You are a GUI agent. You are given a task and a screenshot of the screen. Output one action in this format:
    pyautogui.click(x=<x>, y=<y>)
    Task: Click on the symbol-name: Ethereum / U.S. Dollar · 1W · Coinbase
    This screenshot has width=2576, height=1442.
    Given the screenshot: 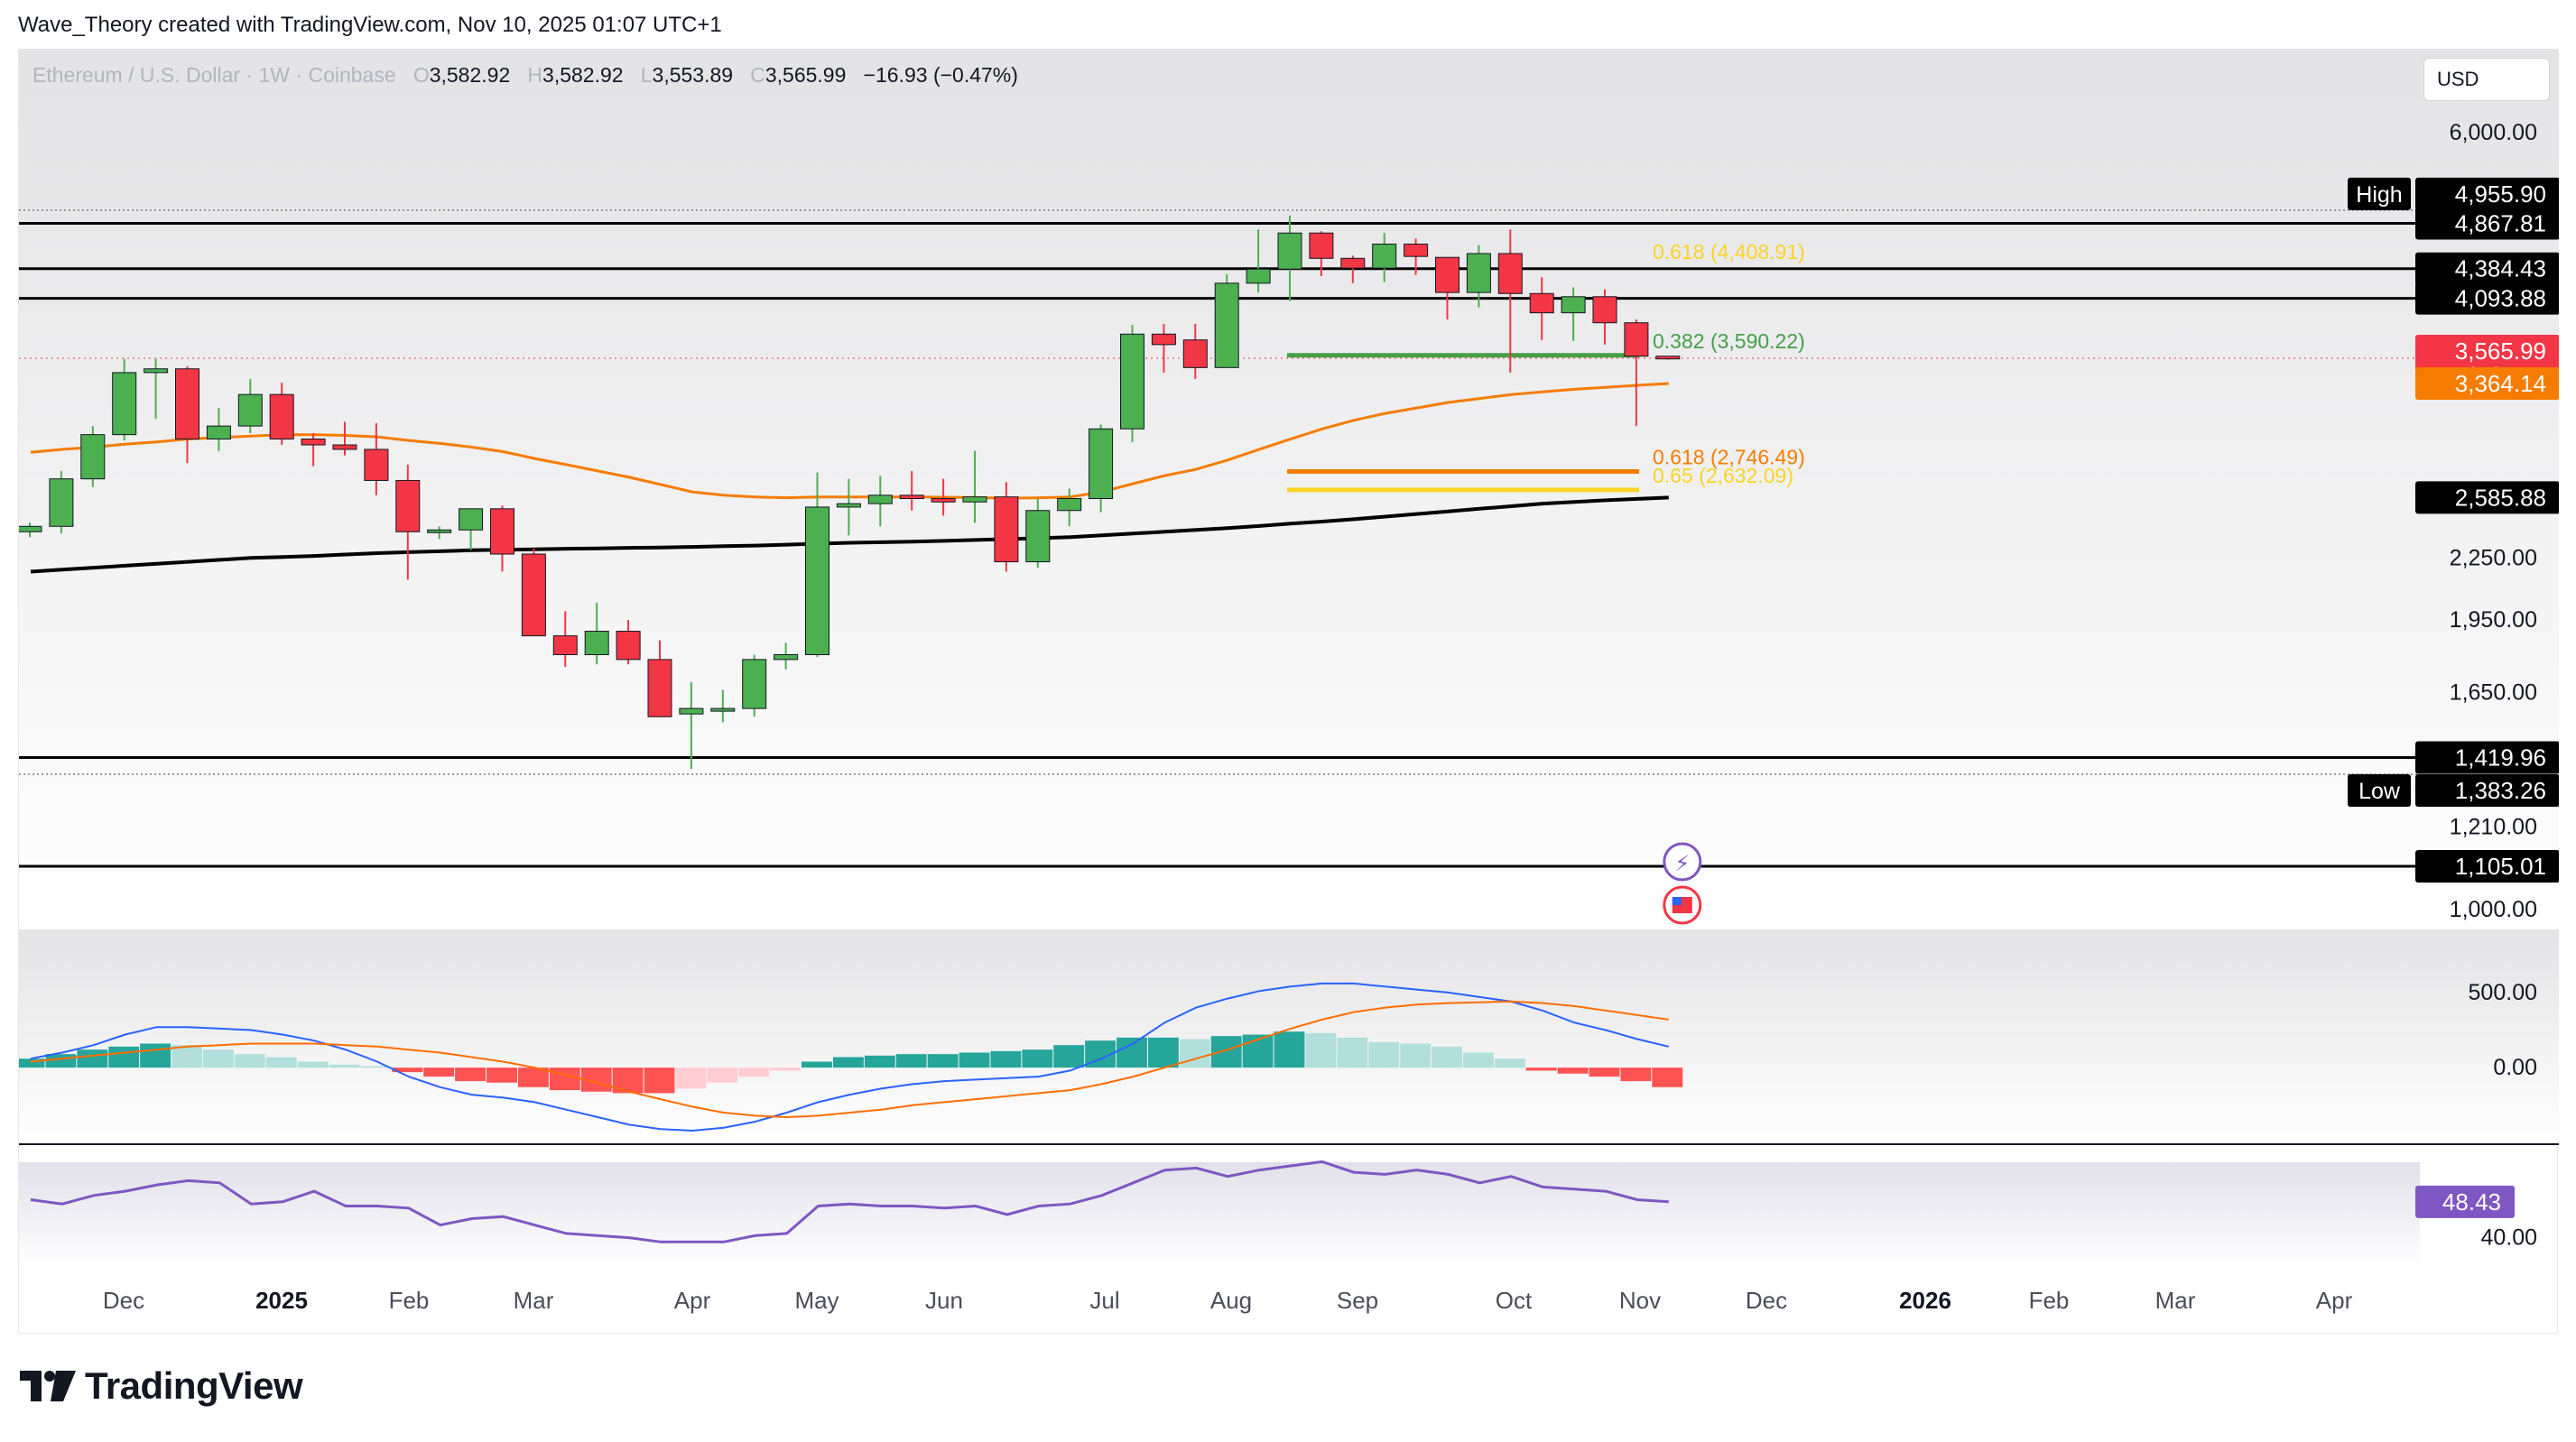 What is the action you would take?
    pyautogui.click(x=214, y=75)
    